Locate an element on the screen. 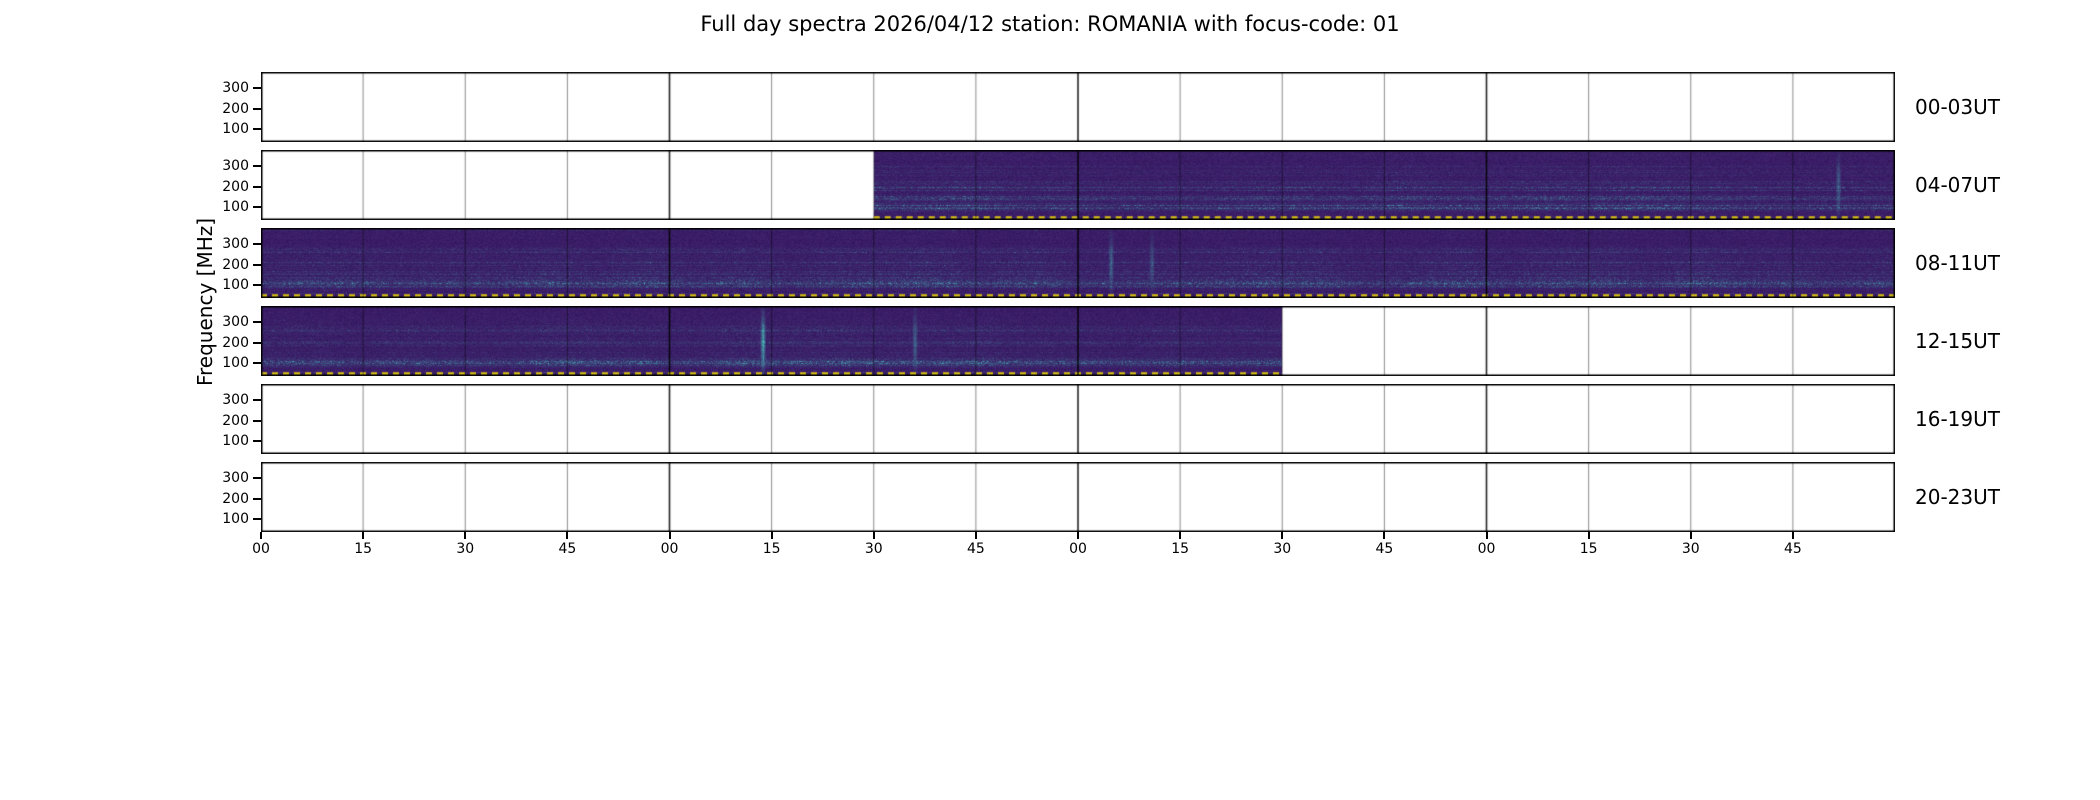  spectrogram-panel-00-03ut is located at coordinates (1078, 107).